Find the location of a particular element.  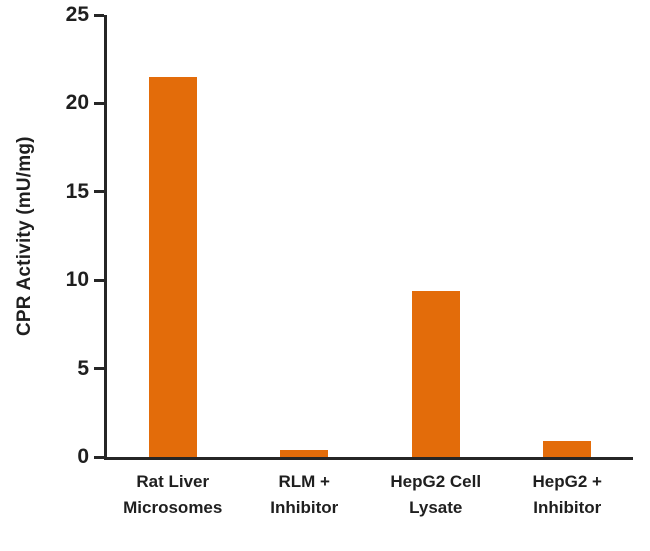

y-tick-label: 20 is located at coordinates (77, 103).